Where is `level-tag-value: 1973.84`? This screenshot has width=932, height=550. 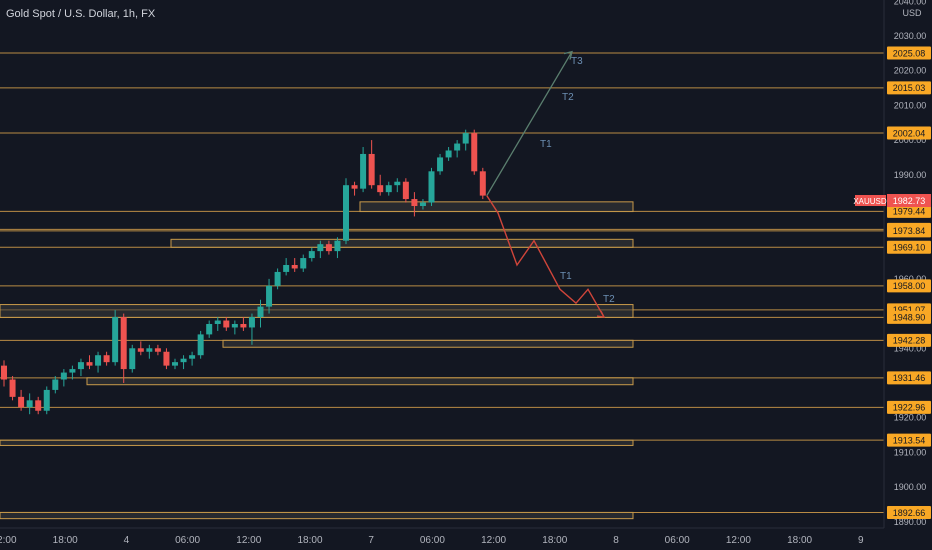 level-tag-value: 1973.84 is located at coordinates (909, 231).